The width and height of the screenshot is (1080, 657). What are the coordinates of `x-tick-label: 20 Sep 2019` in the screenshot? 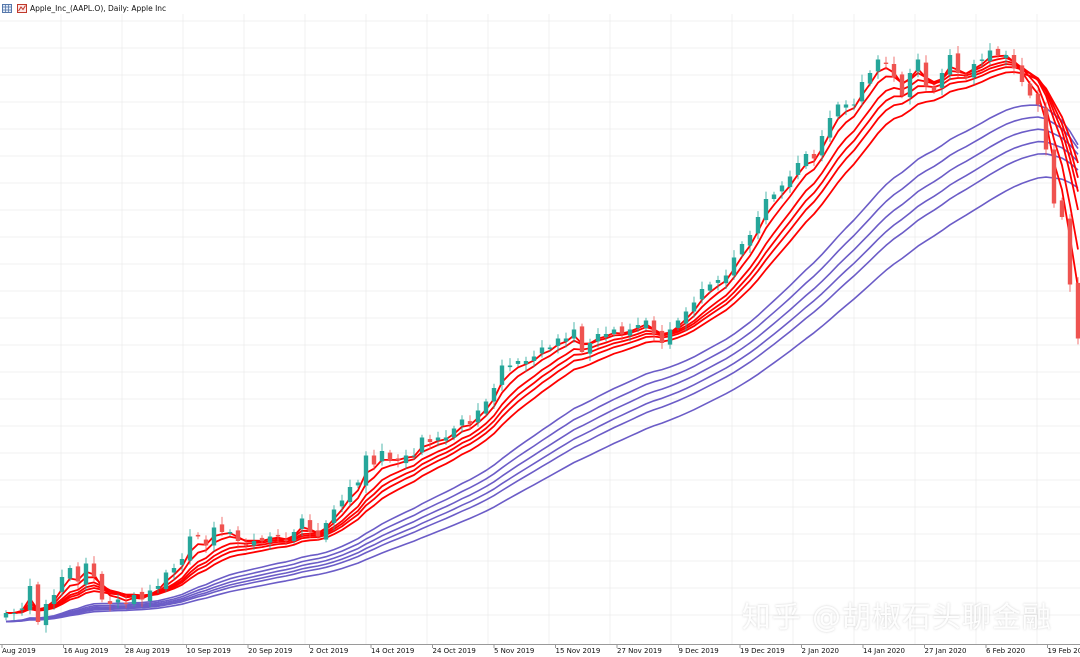 It's located at (270, 651).